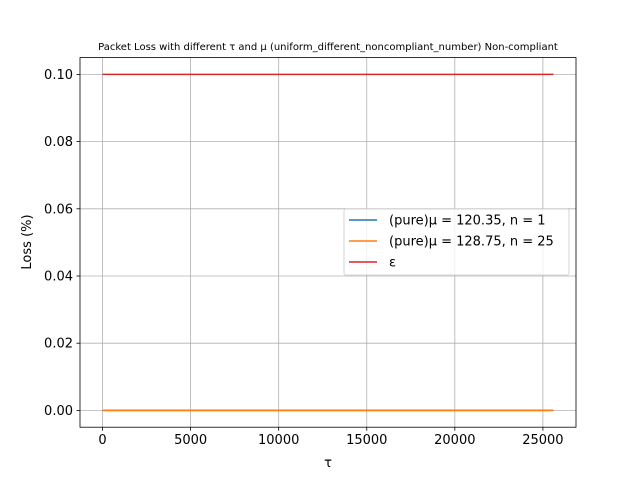 This screenshot has height=480, width=640. I want to click on legend-label-1: (pure)μ = 120.35, n = 1, so click(467, 221).